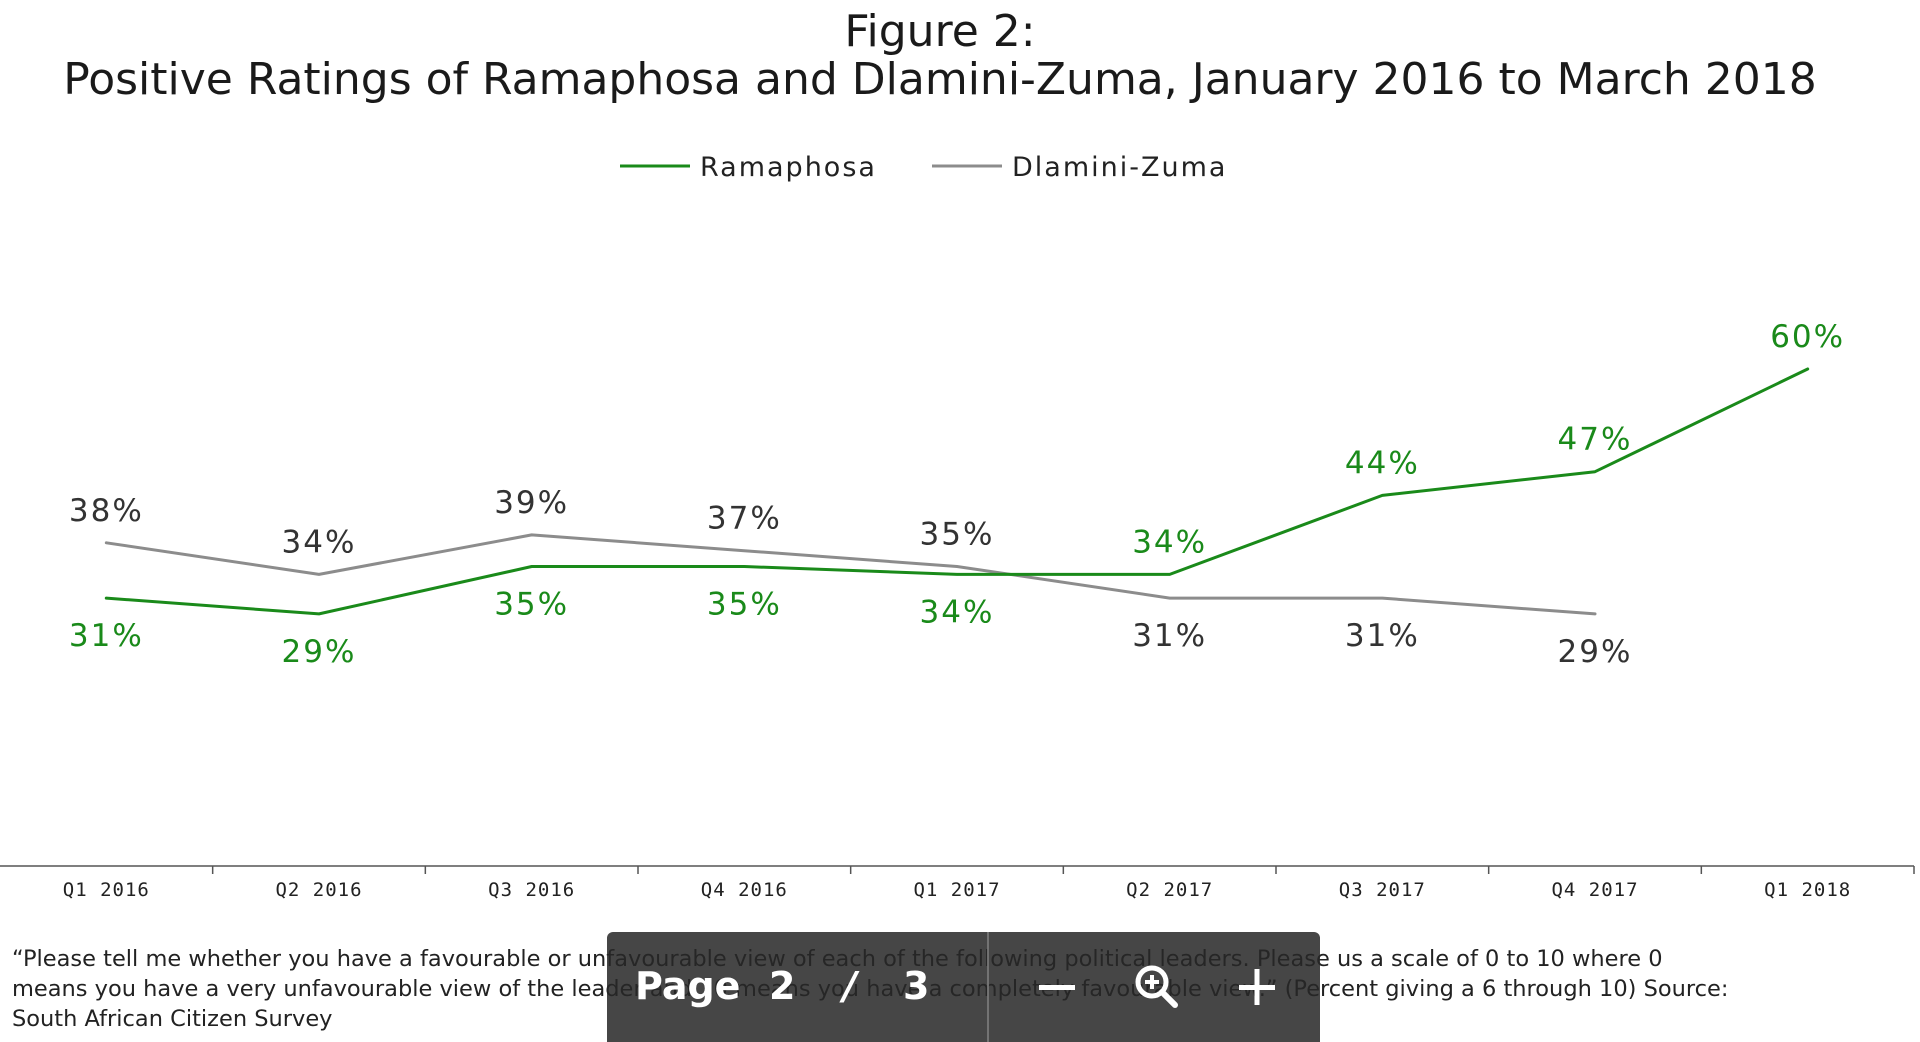  I want to click on magnifier-plus-icon, so click(1156, 986).